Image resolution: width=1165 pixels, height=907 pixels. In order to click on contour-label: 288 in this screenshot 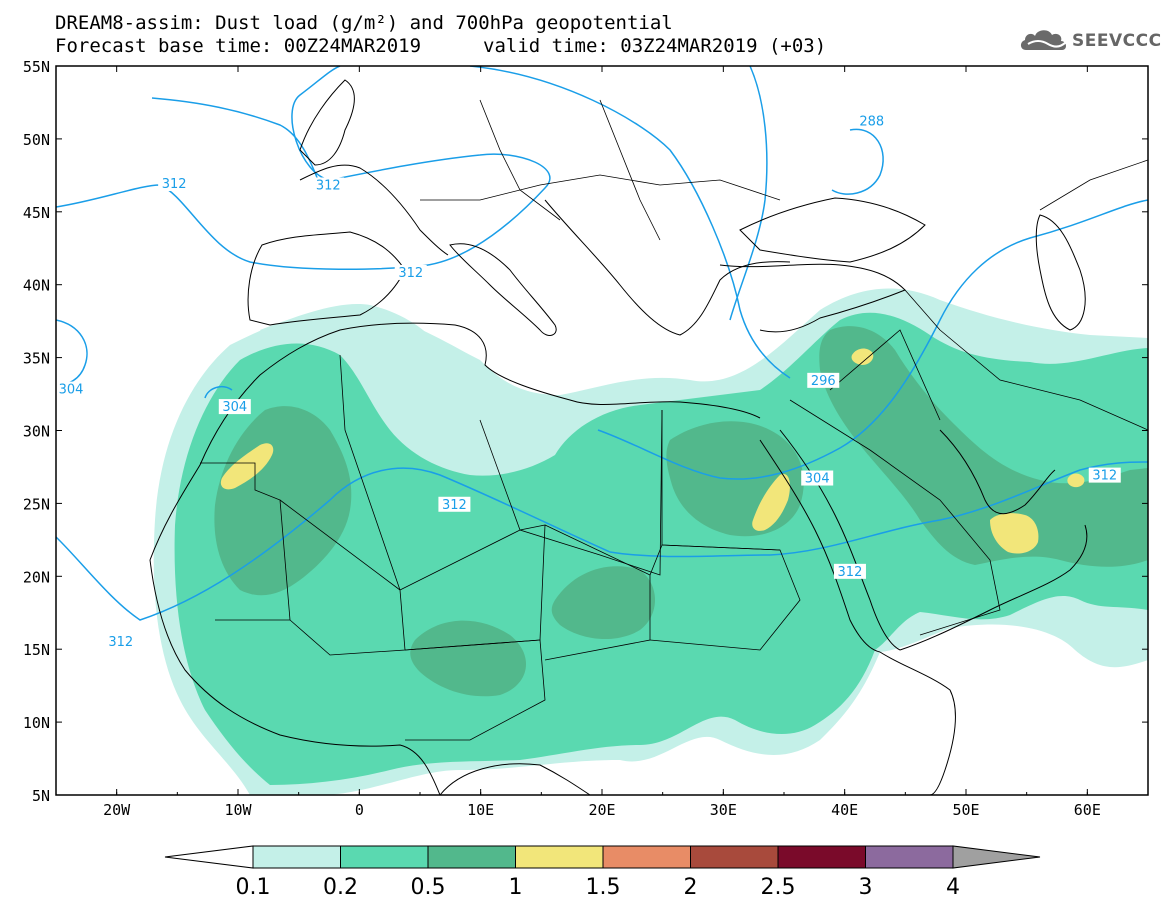, I will do `click(871, 121)`.